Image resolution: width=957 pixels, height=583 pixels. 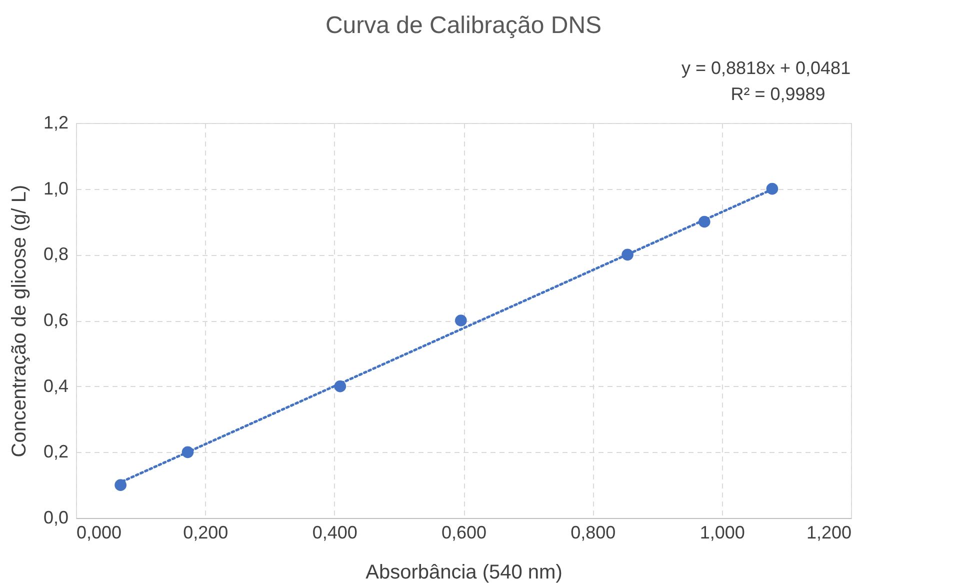 I want to click on y-tick-label: 1,2, so click(x=55, y=122).